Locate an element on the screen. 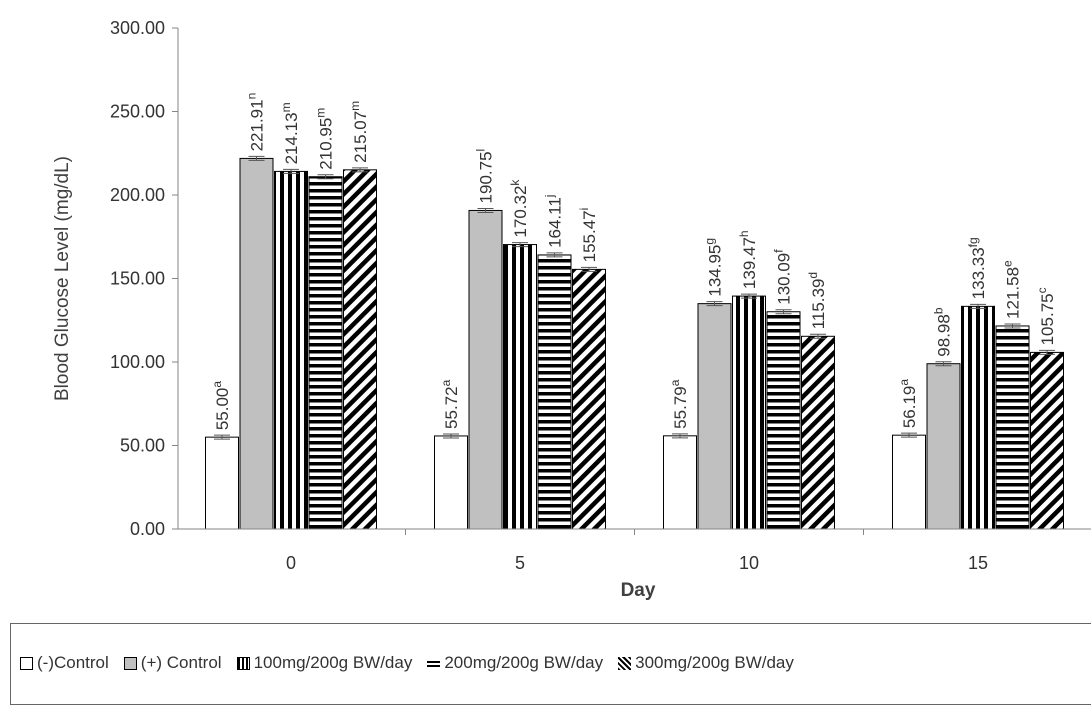 The height and width of the screenshot is (711, 1091). y-tick-label: 0.00 is located at coordinates (147, 529).